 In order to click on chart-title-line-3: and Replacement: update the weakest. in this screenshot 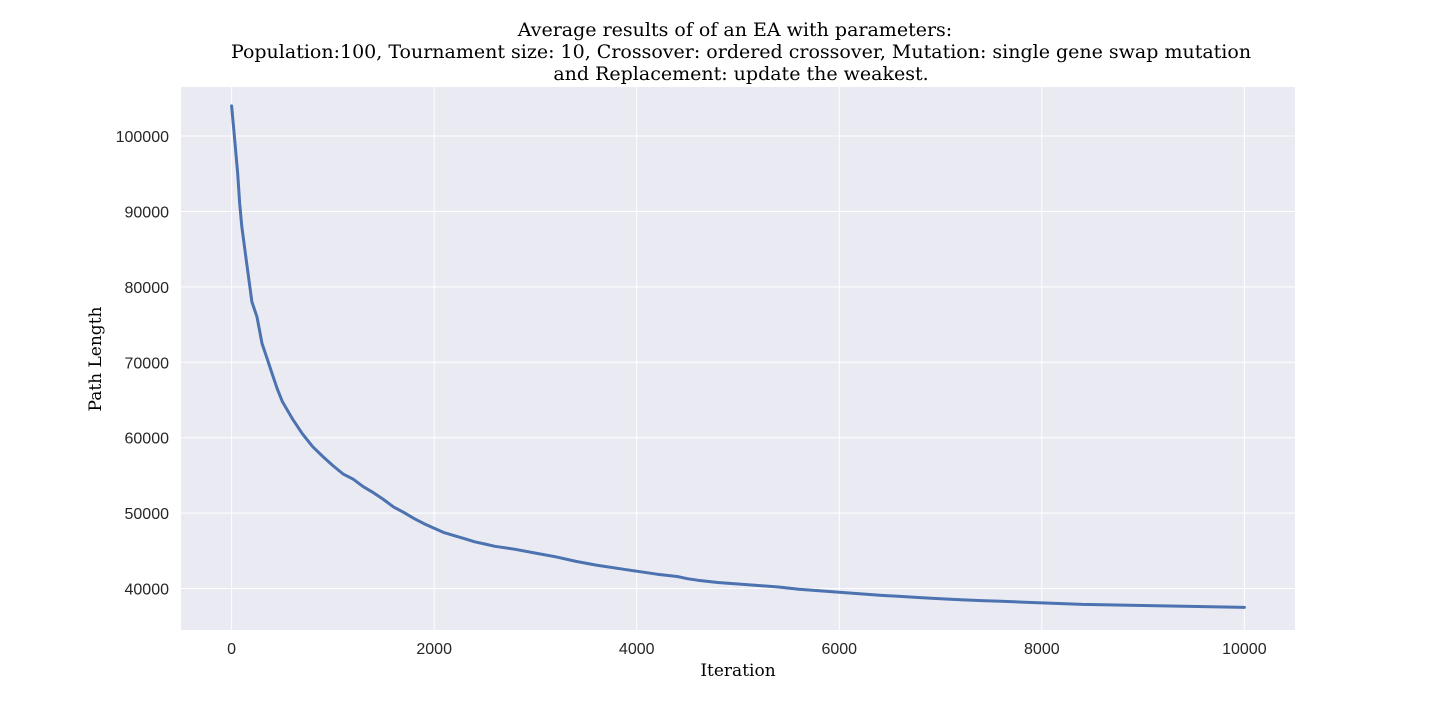, I will do `click(740, 74)`.